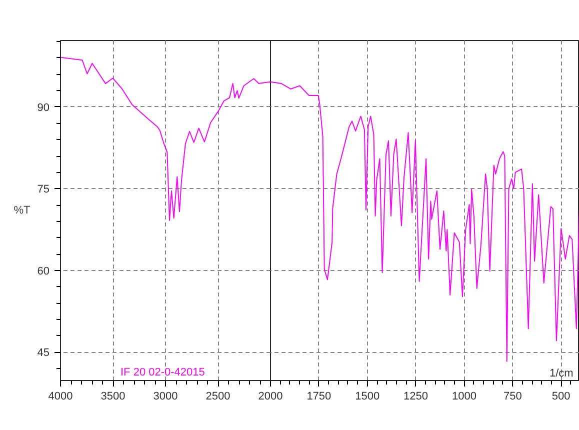 Image resolution: width=579 pixels, height=430 pixels. I want to click on y-tick-label: 90, so click(43, 108).